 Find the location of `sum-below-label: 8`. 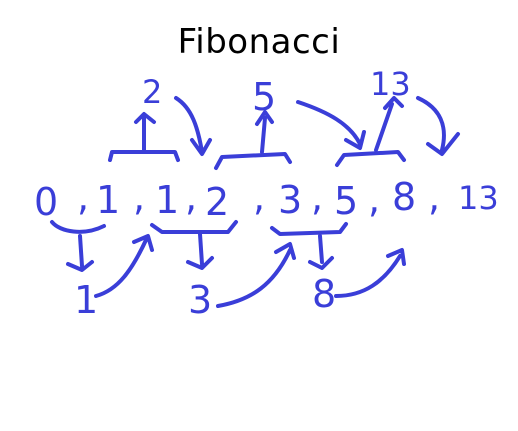

sum-below-label: 8 is located at coordinates (324, 294).